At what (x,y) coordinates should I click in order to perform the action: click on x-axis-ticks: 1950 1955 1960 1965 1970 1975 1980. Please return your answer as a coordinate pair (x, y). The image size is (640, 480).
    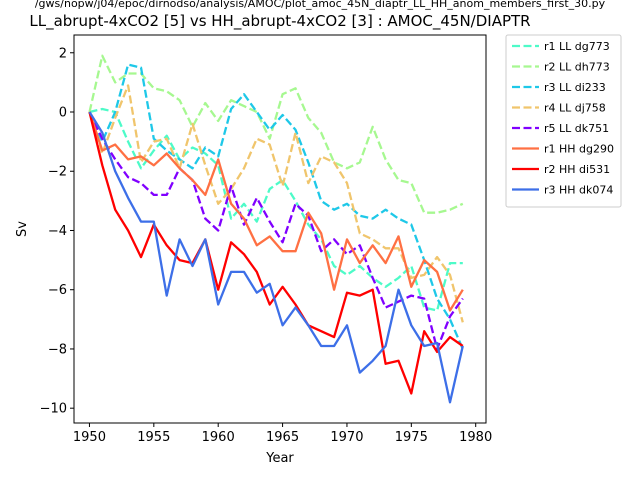
    Looking at the image, I should click on (282, 434).